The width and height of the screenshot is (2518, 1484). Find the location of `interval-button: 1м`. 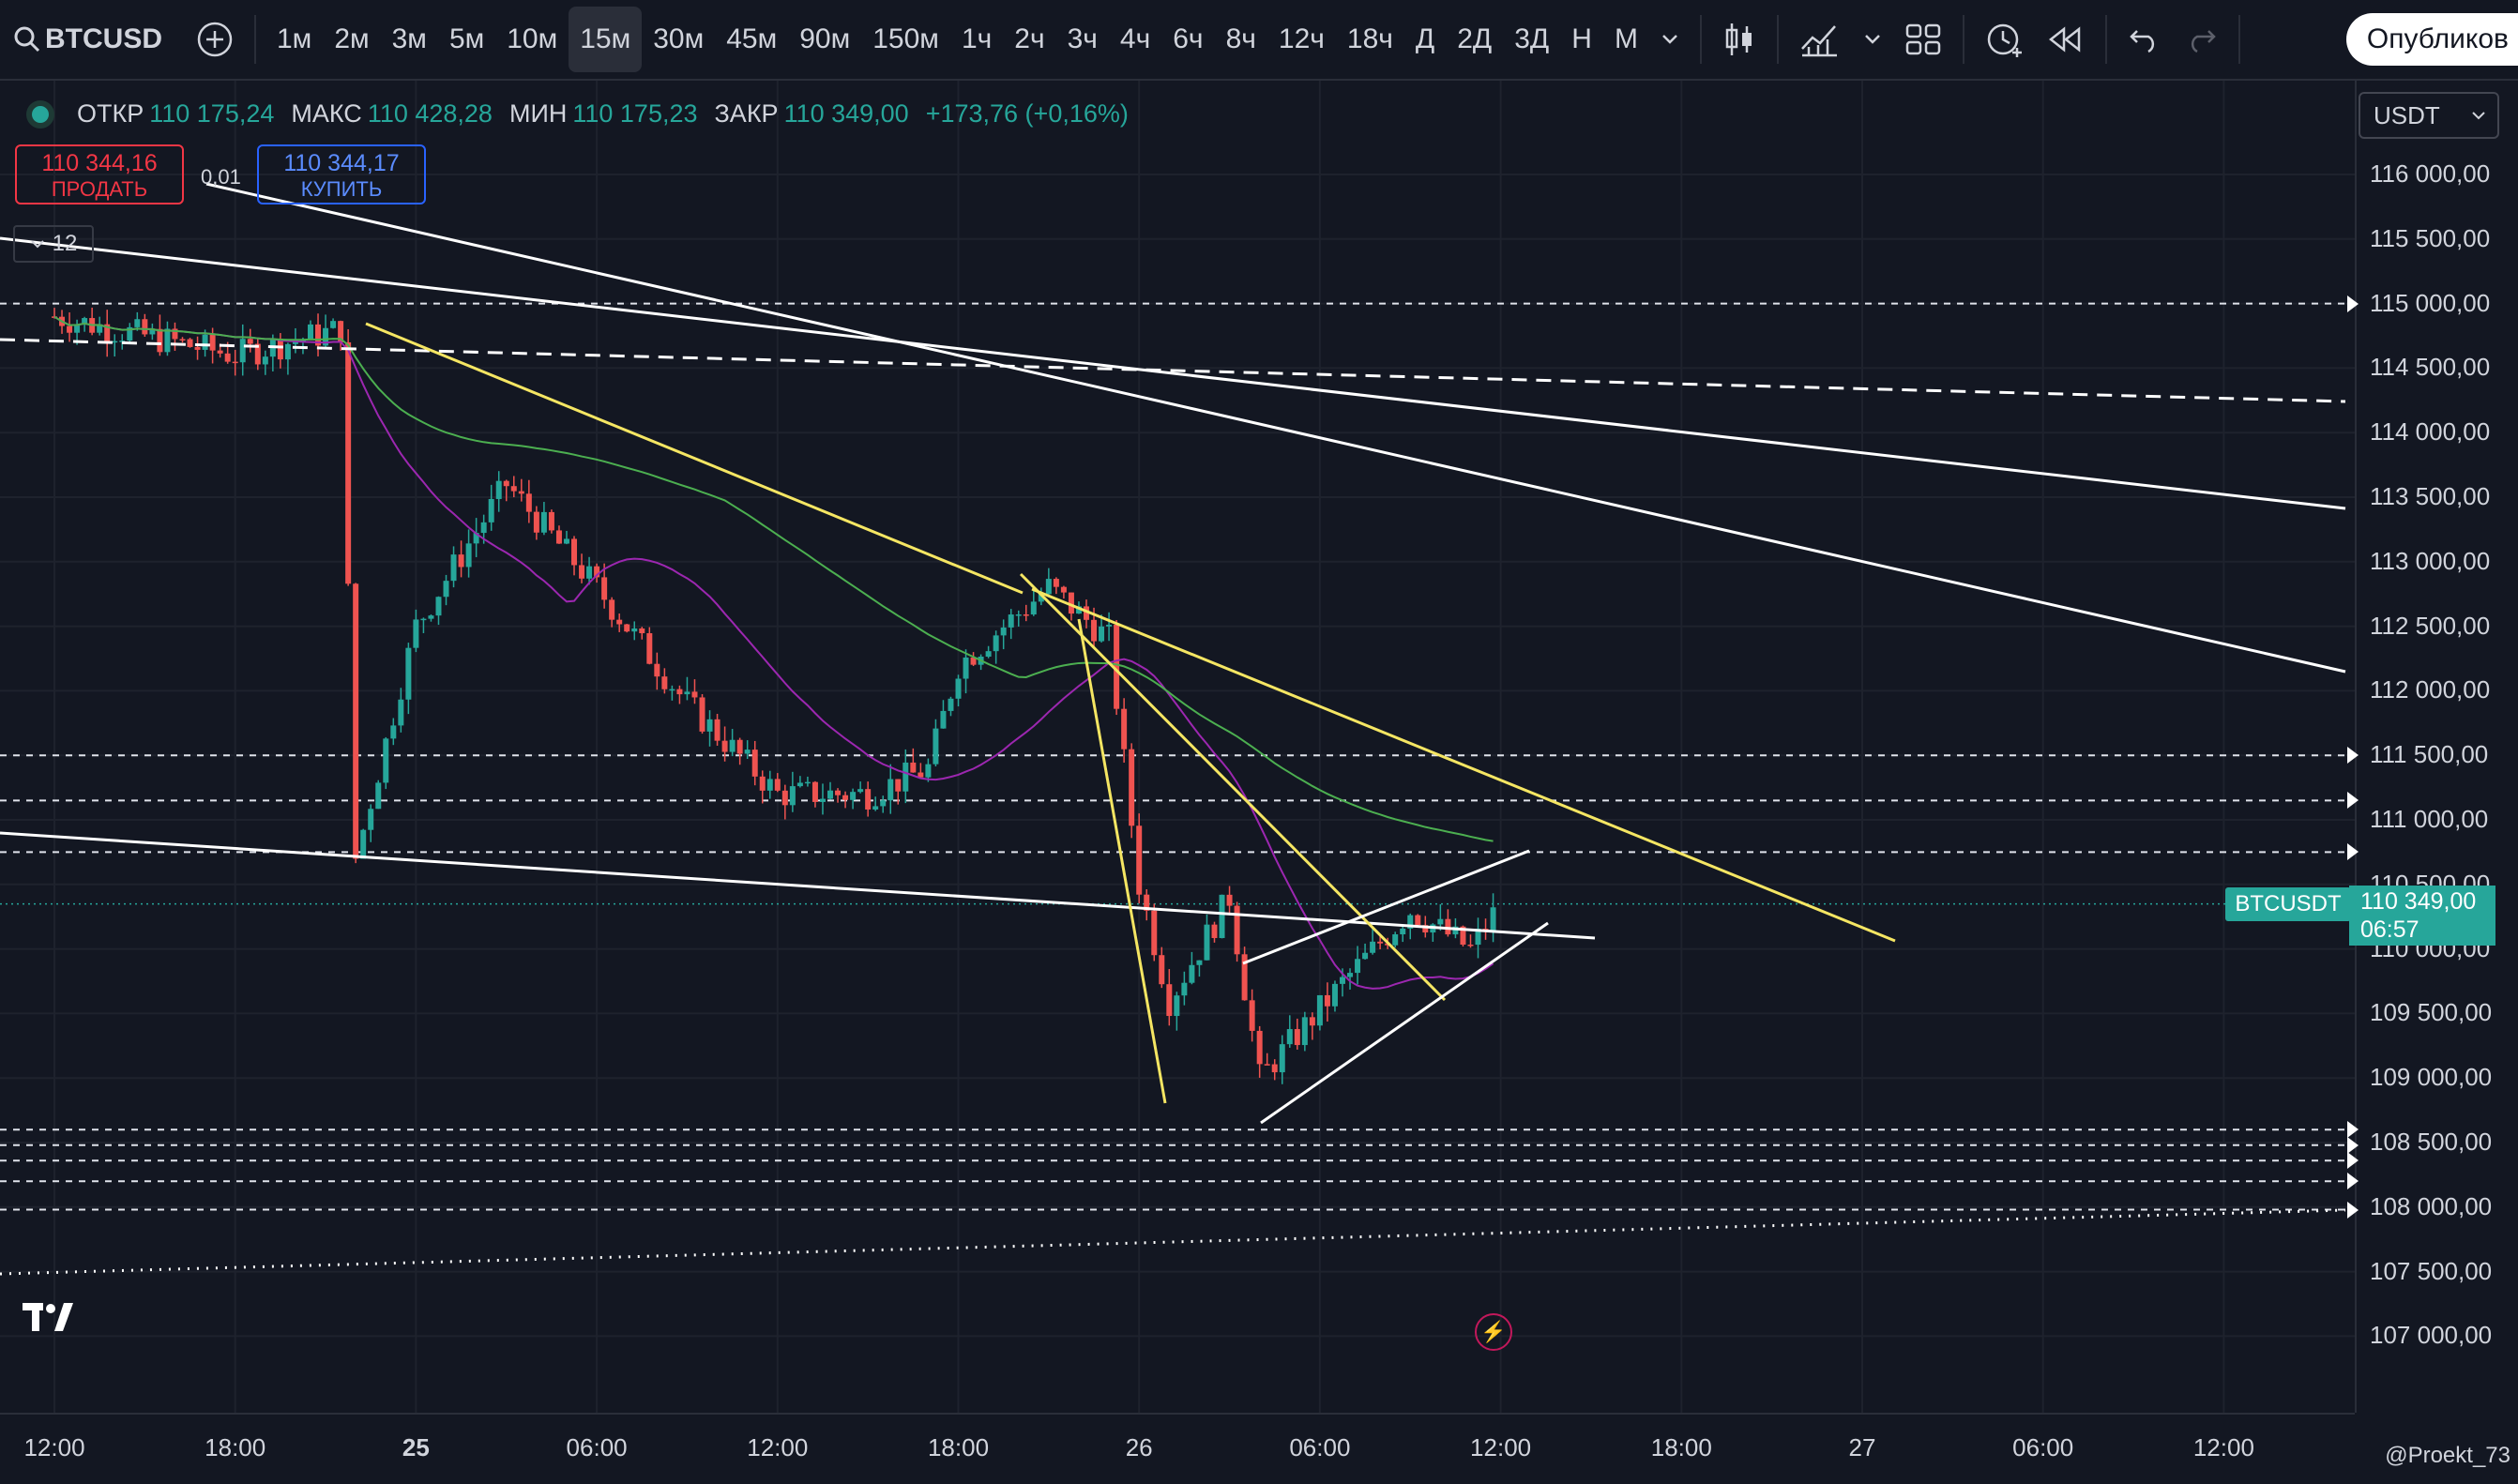

interval-button: 1м is located at coordinates (294, 38).